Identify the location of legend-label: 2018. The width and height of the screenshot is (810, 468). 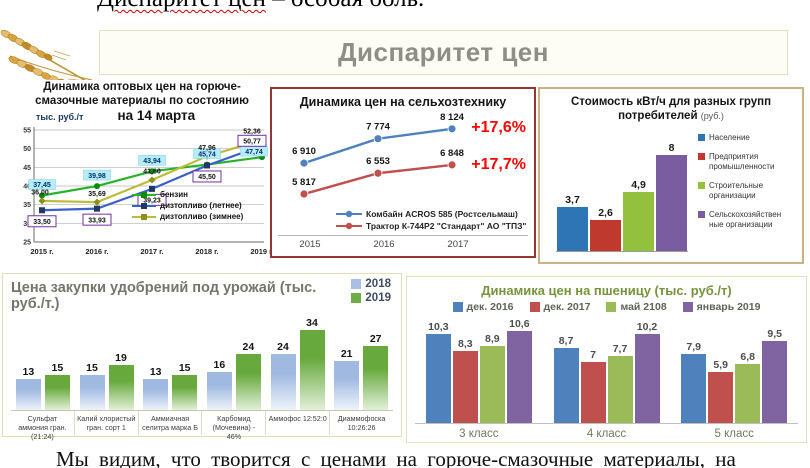
(378, 284).